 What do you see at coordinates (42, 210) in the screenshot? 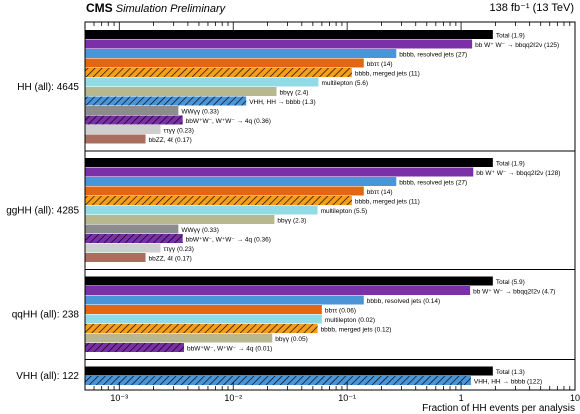
I see `group-label: ggHH (all): 4285` at bounding box center [42, 210].